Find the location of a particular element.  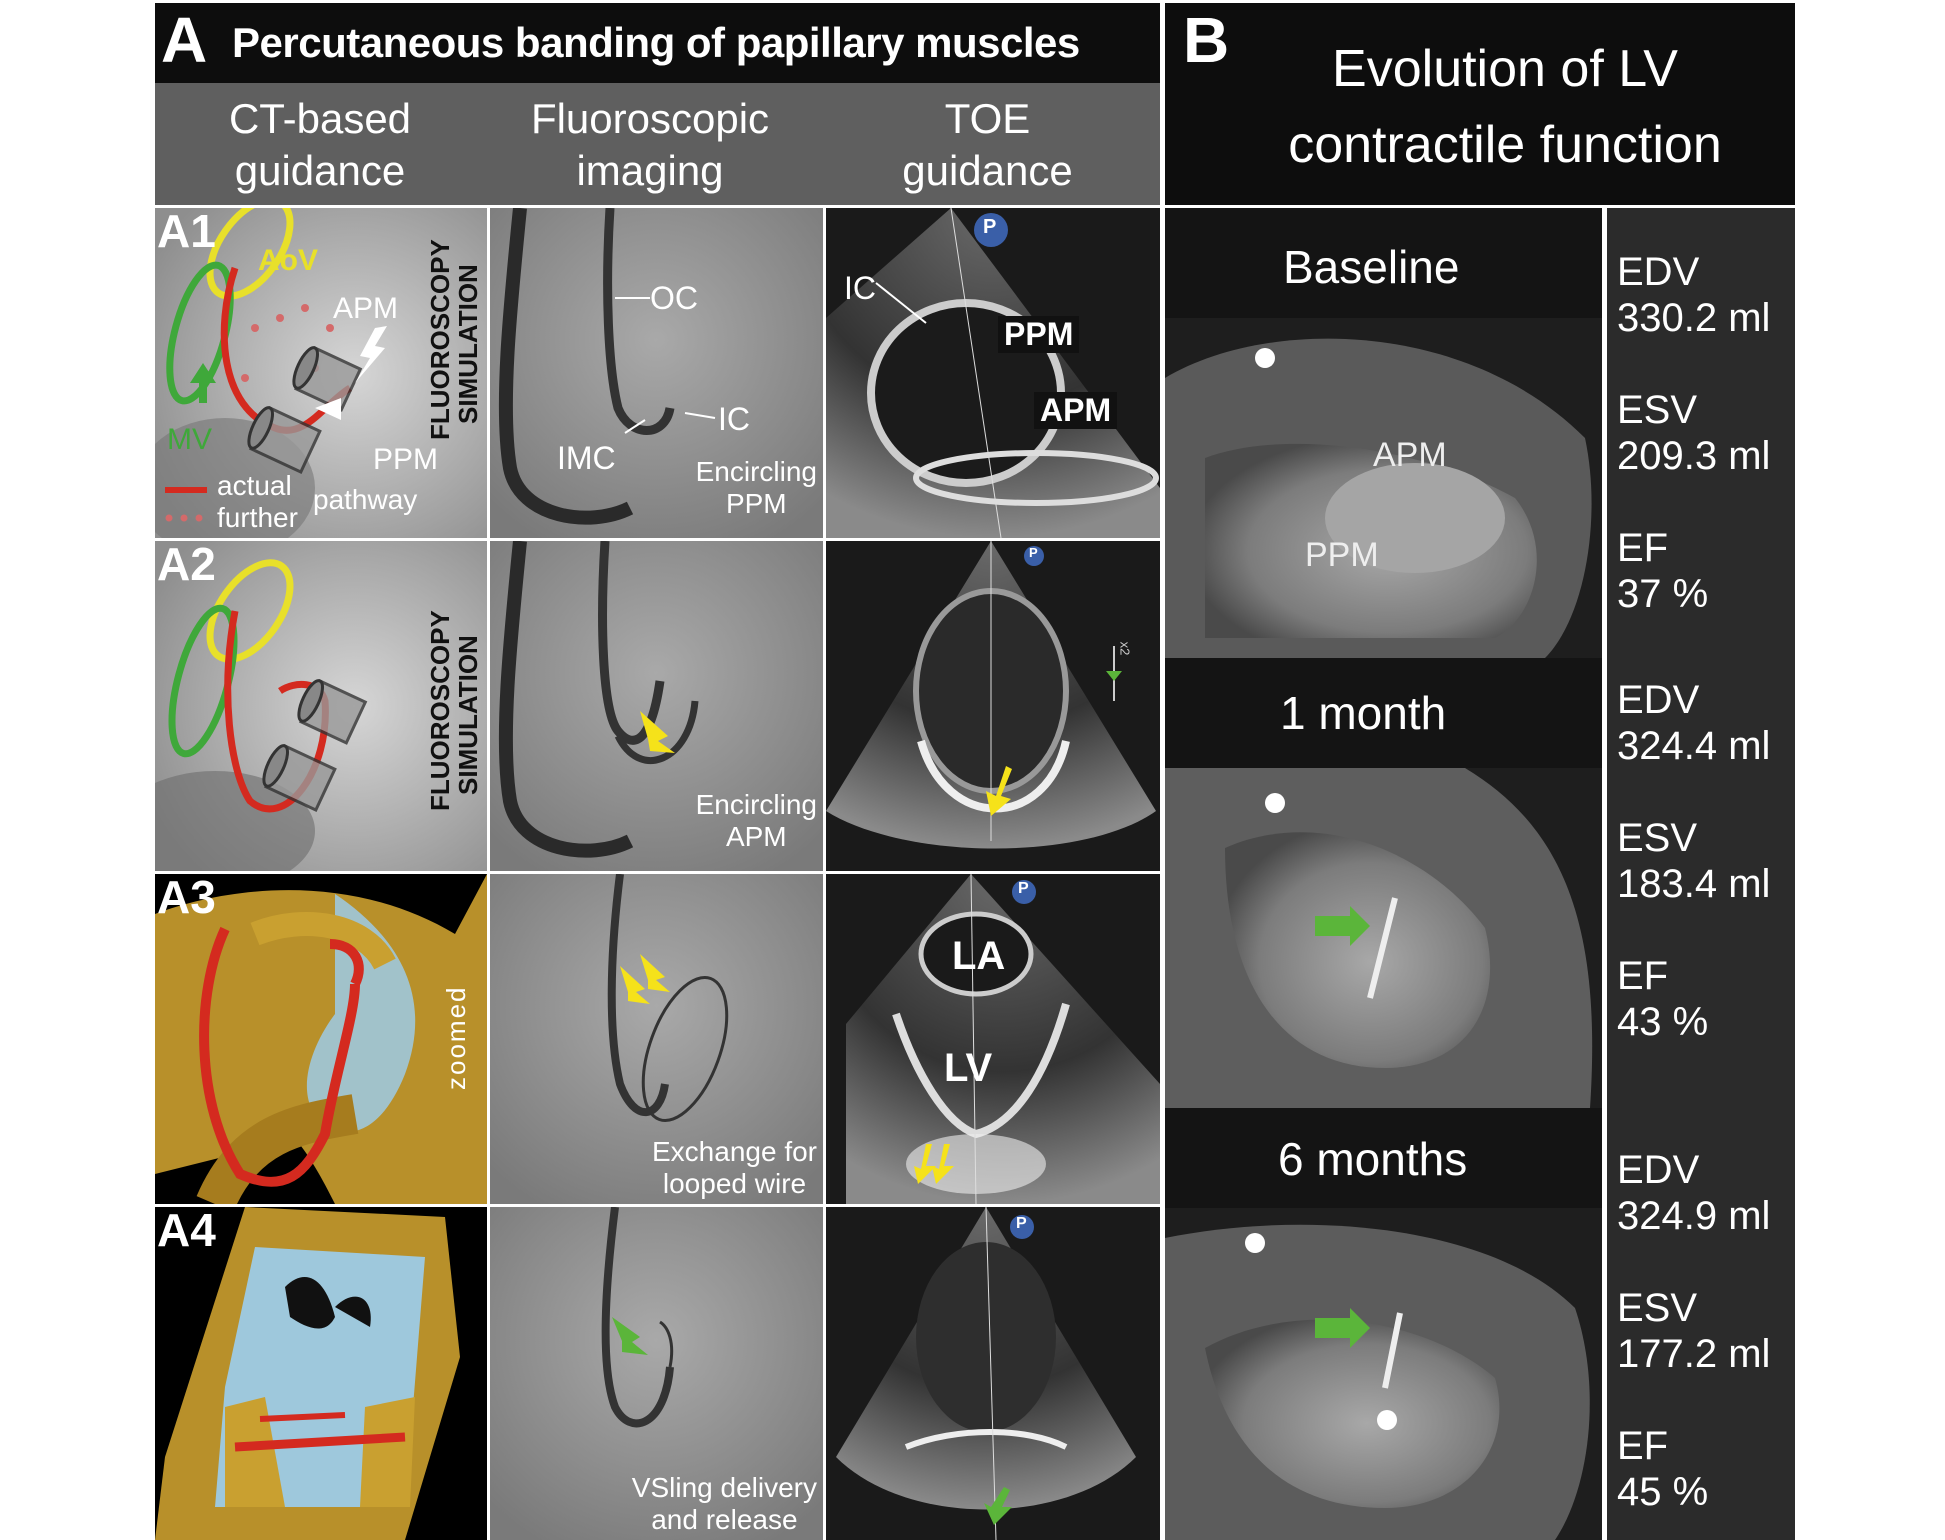

side-text-svg-a3: zoomed is located at coordinates (456, 1038).